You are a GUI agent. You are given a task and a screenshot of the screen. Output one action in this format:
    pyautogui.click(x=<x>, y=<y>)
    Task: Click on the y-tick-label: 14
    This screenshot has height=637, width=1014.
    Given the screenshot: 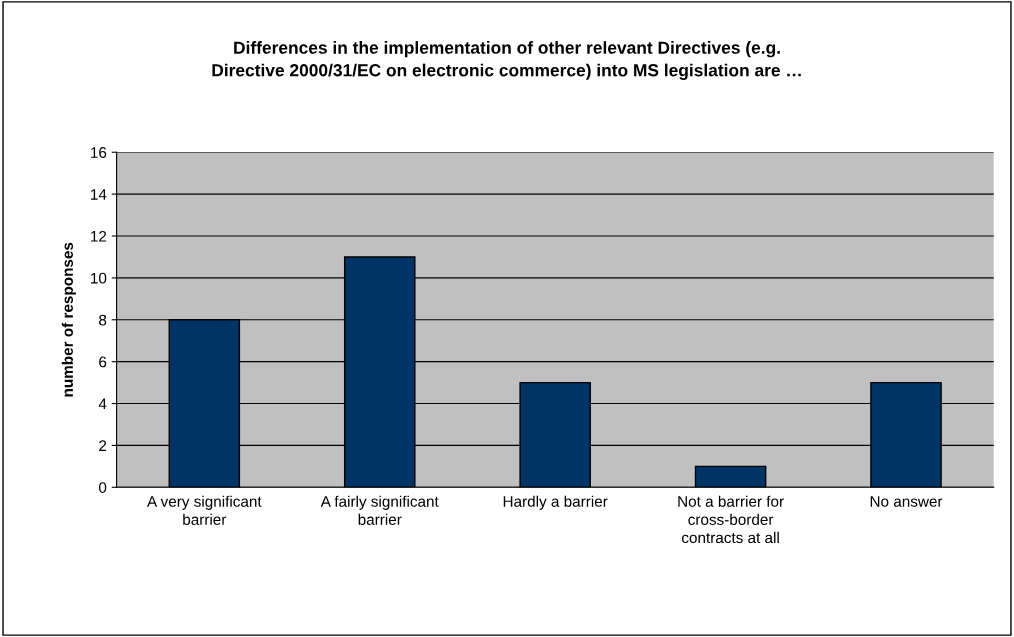 What is the action you would take?
    pyautogui.click(x=99, y=194)
    